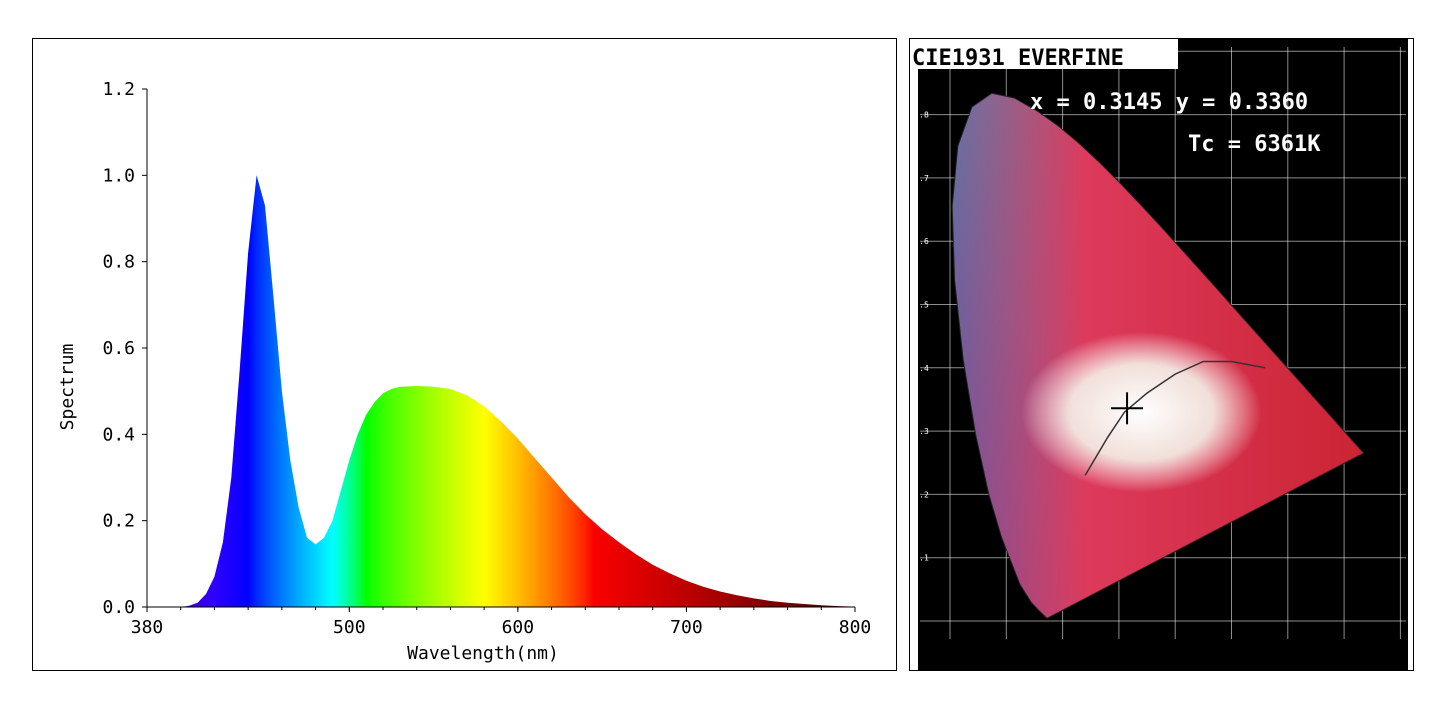  Describe the element at coordinates (118, 434) in the screenshot. I see `y-tick-label: 0.4` at that location.